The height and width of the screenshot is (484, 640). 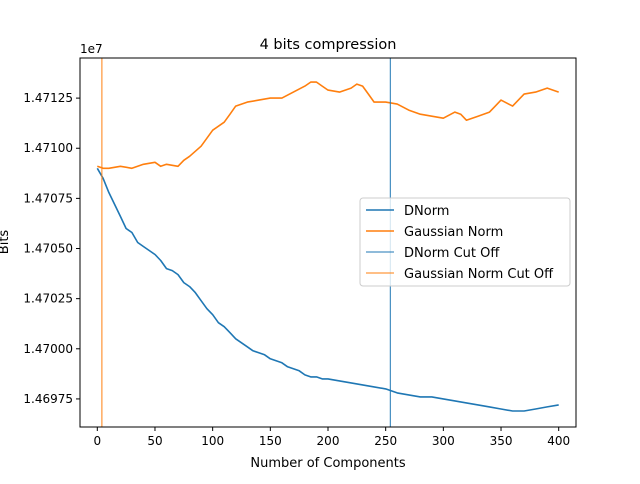 What do you see at coordinates (479, 274) in the screenshot?
I see `legend-label-gaussian-norm-cut-off: Gaussian Norm Cut Off` at bounding box center [479, 274].